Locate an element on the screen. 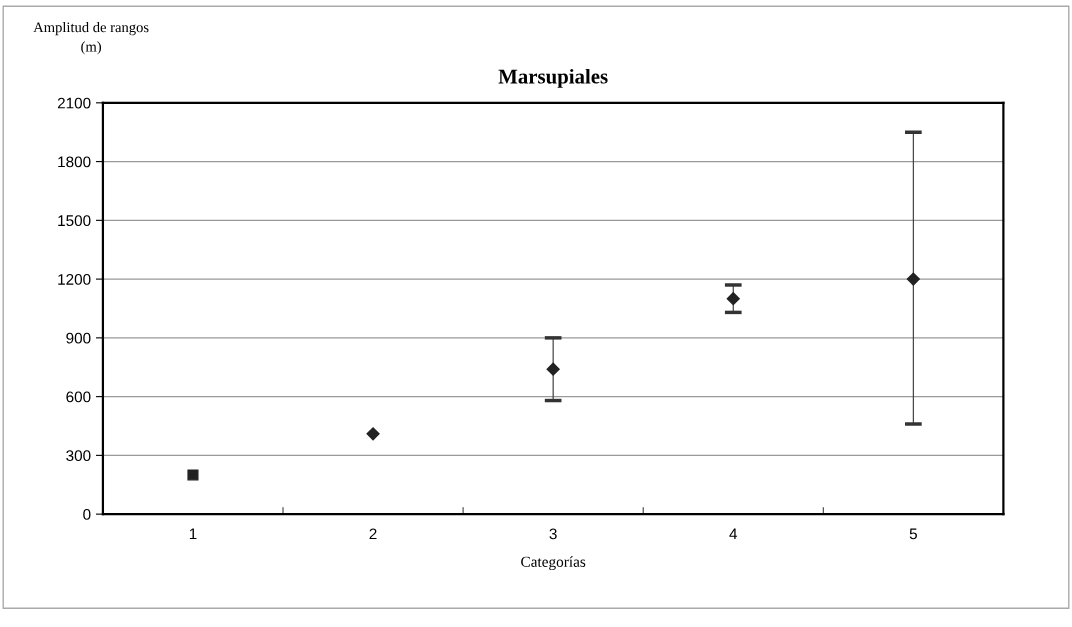 Image resolution: width=1072 pixels, height=627 pixels. y-tick-label: 1800 is located at coordinates (74, 162).